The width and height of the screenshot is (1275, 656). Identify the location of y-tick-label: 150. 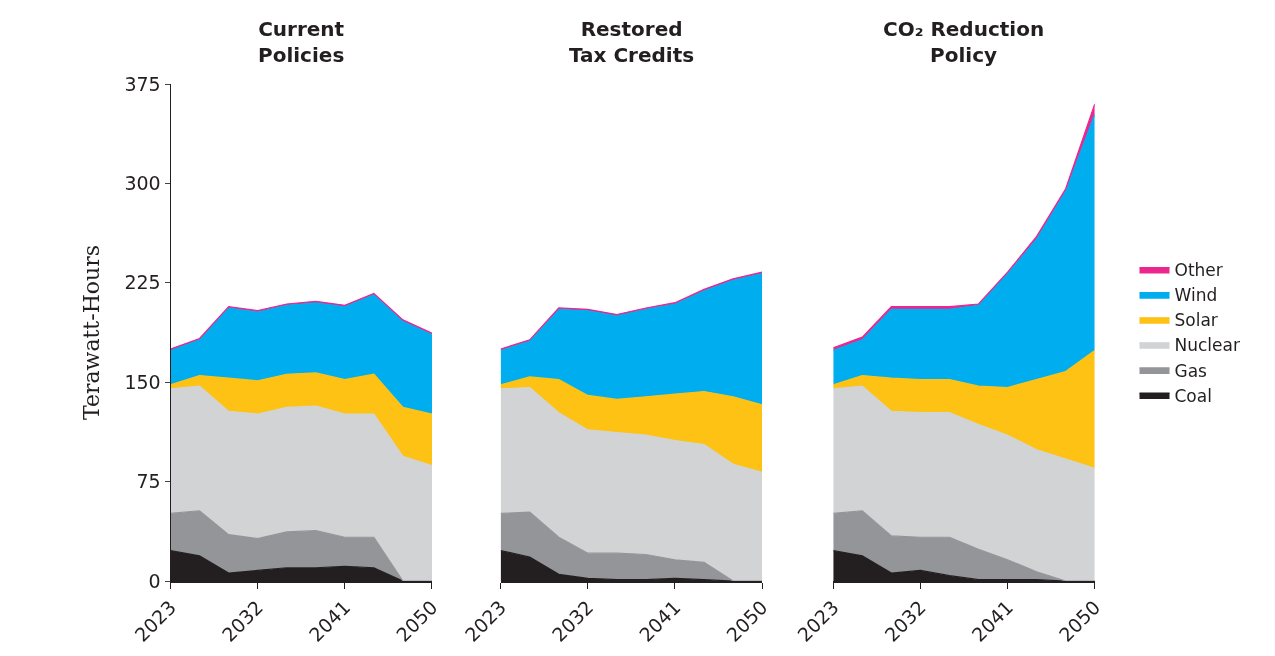
(142, 381).